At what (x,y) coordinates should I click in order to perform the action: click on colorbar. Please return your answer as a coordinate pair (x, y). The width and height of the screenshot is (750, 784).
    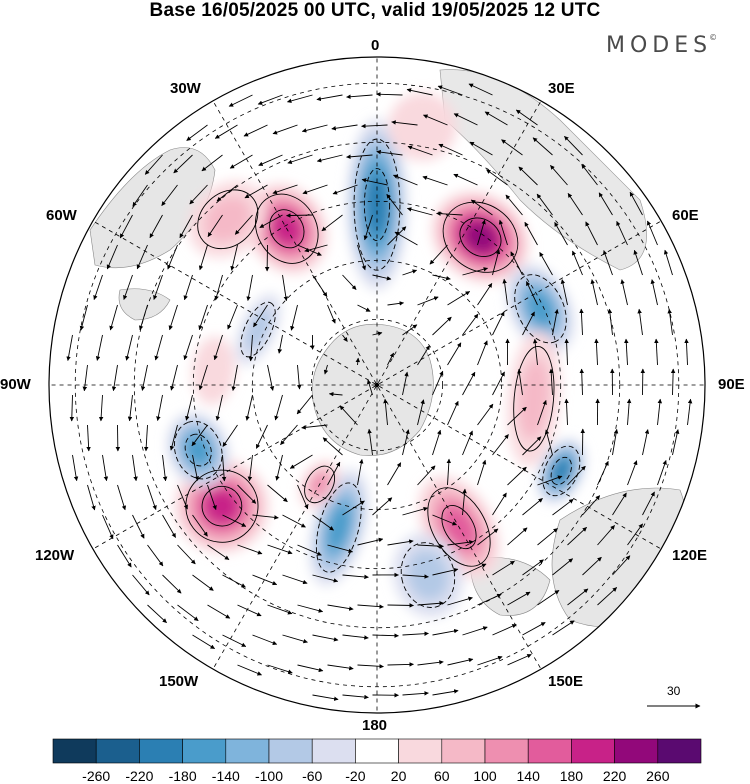
    Looking at the image, I should click on (377, 751).